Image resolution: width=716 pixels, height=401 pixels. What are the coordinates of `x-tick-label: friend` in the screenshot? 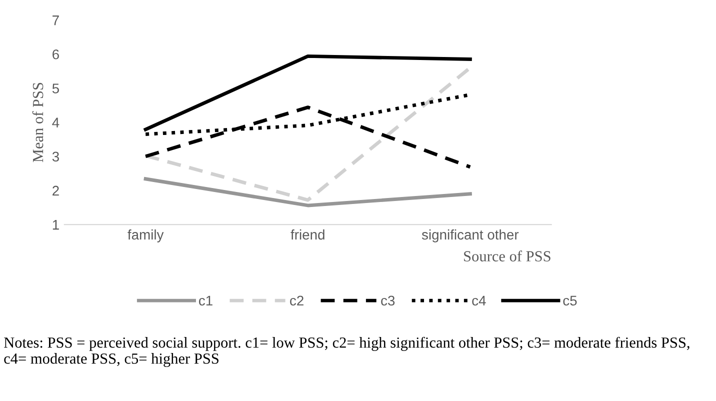 It's located at (307, 234).